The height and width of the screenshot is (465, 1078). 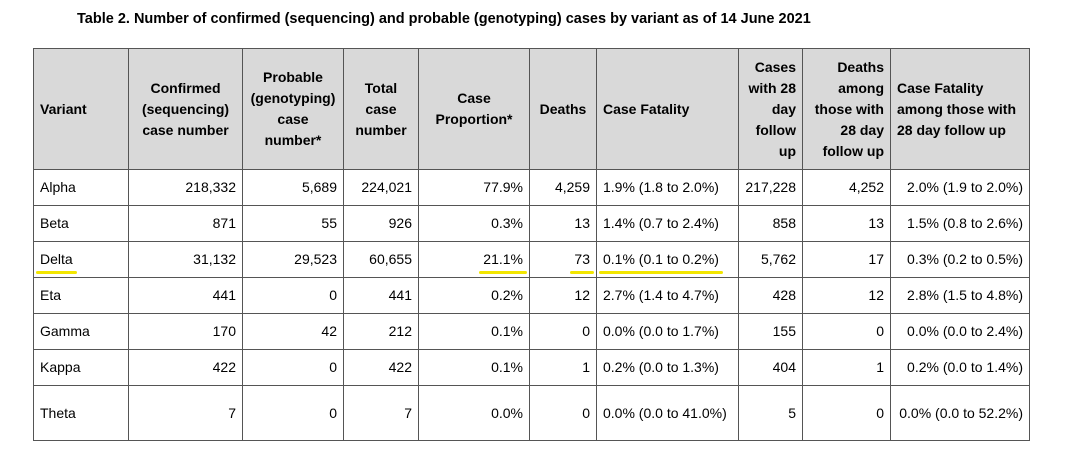 What do you see at coordinates (965, 223) in the screenshot?
I see `cell-value: 1.5% (0.8 to 2.6%)` at bounding box center [965, 223].